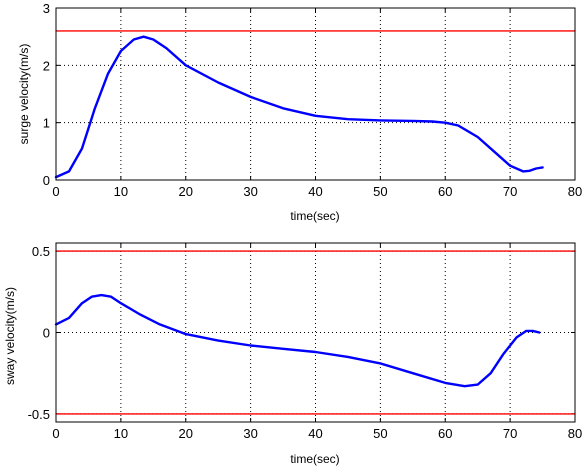 The image size is (586, 468). I want to click on surge-y-axis-label: surge velocity(m/s), so click(24, 94).